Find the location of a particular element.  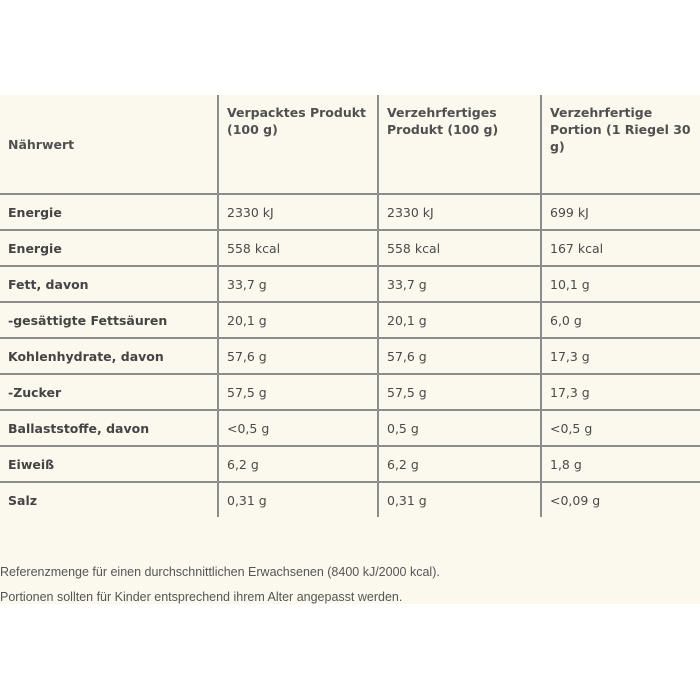

table-row: Kohlenhydrate, davon 57,6 g 57,6 g 17,3 g is located at coordinates (350, 356).